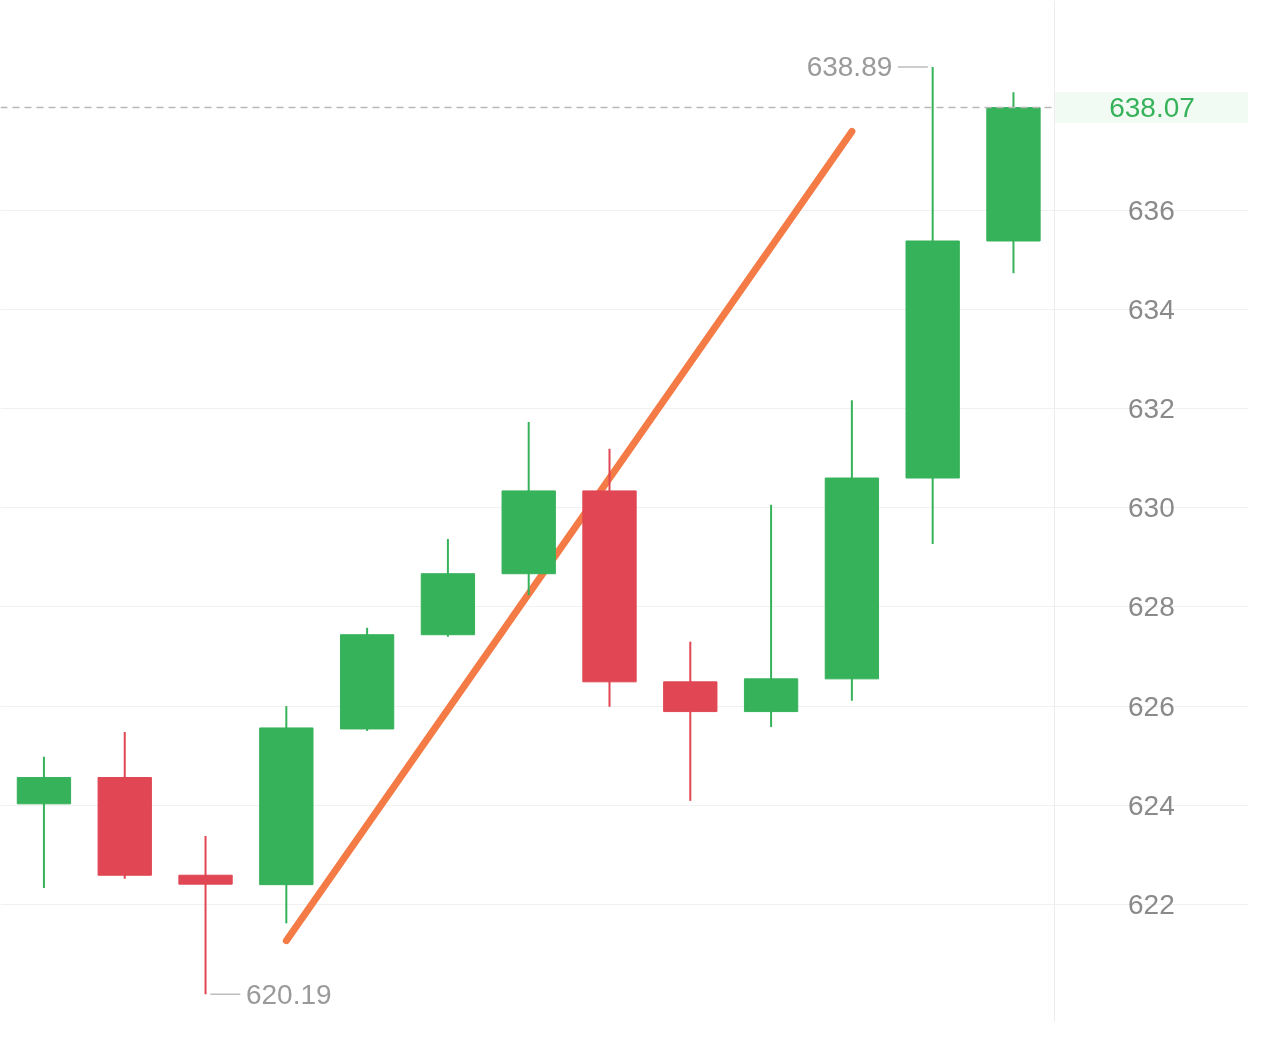 The width and height of the screenshot is (1264, 1038). Describe the element at coordinates (1151, 706) in the screenshot. I see `y-tick-label: 626` at that location.